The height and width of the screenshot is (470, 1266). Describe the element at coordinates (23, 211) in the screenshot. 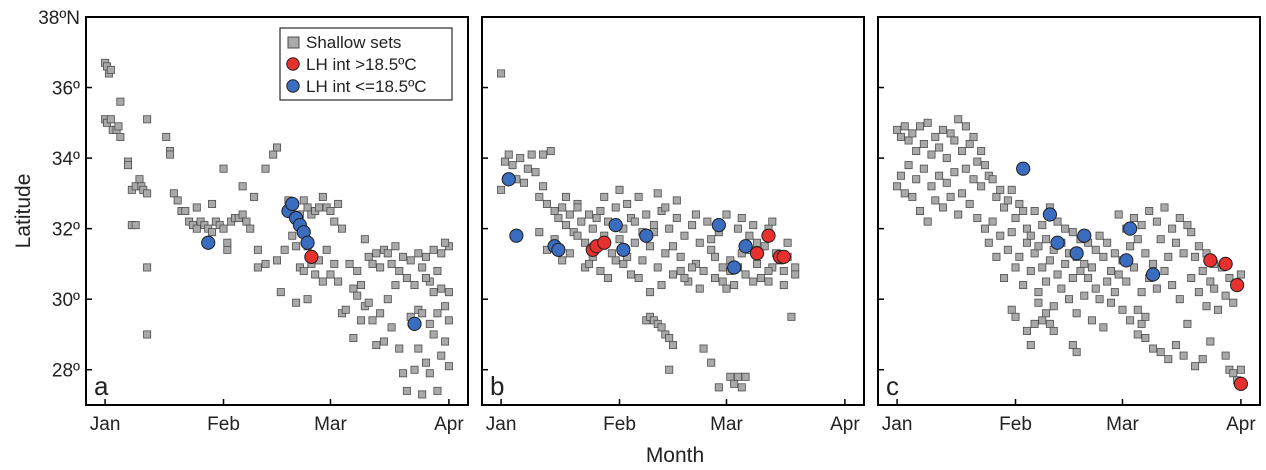

I see `y-axis-title: Latitude` at that location.